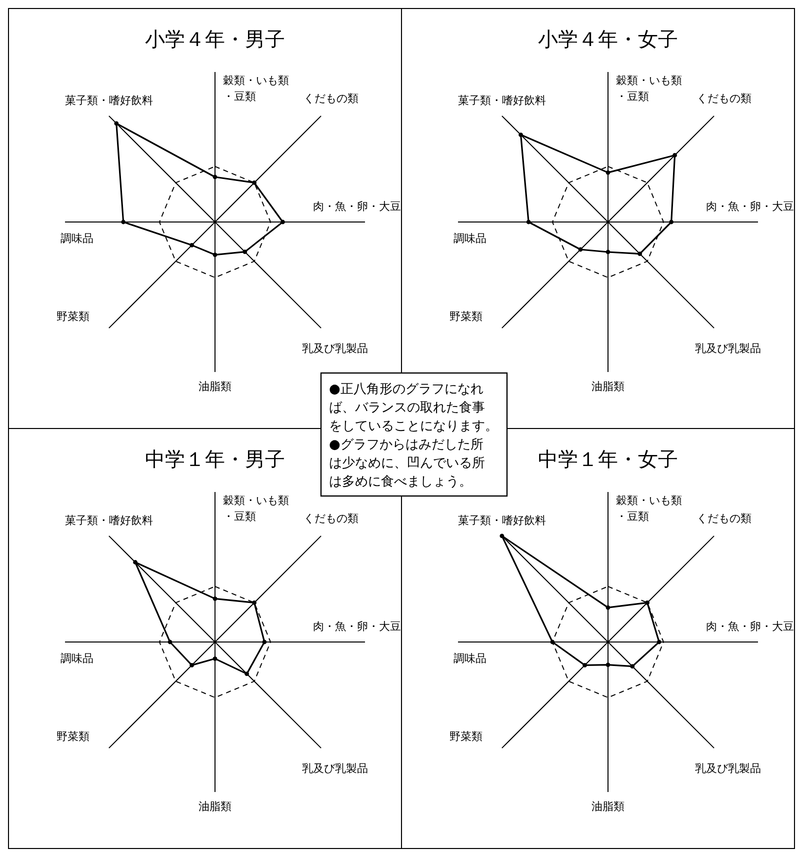 The image size is (802, 853). I want to click on chart-title: 中学１年・女子, so click(608, 459).